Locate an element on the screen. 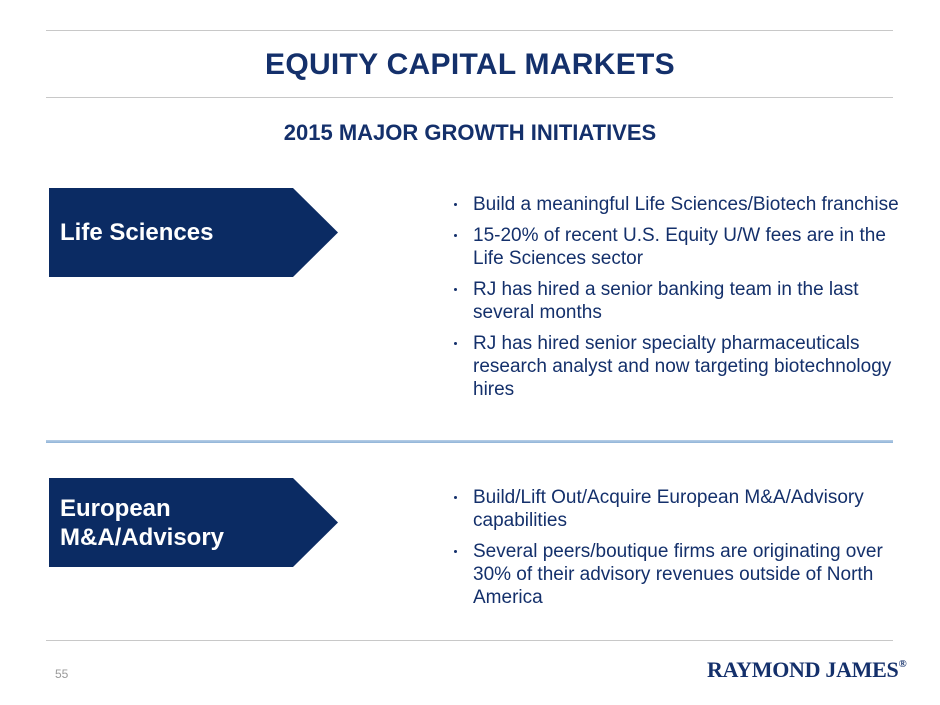 This screenshot has height=705, width=940. section-divider is located at coordinates (469, 441).